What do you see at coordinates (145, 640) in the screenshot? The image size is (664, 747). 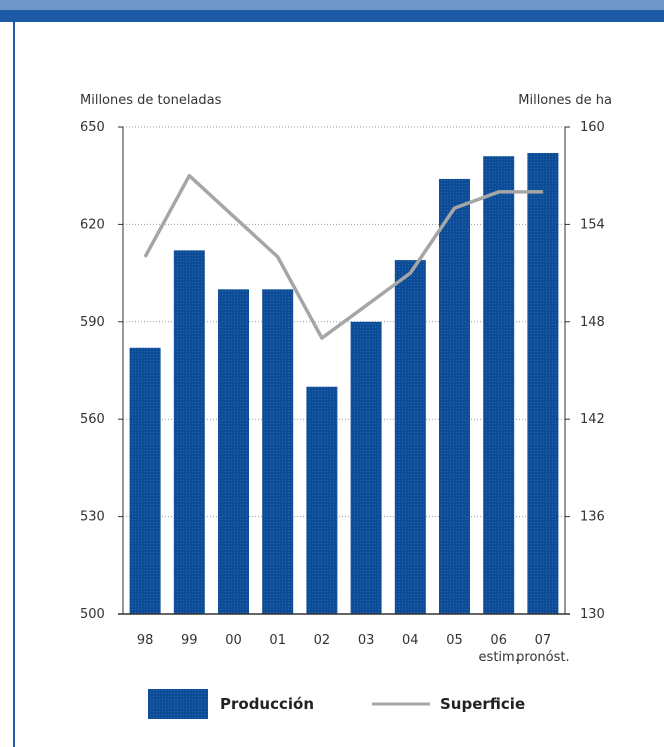 I see `x-tick-label: 98` at bounding box center [145, 640].